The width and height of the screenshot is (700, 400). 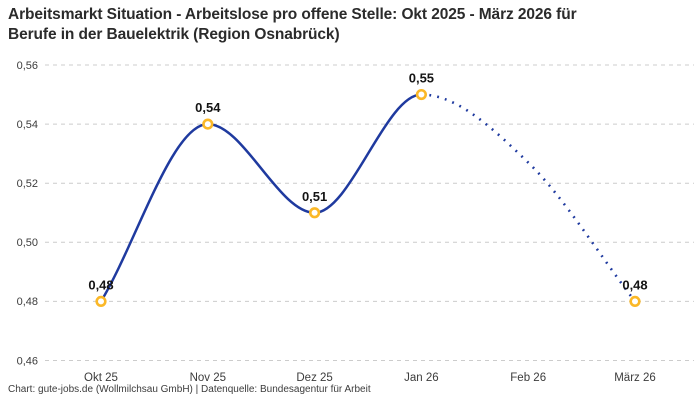 What do you see at coordinates (635, 378) in the screenshot?
I see `x-axis-tick-label: März 26` at bounding box center [635, 378].